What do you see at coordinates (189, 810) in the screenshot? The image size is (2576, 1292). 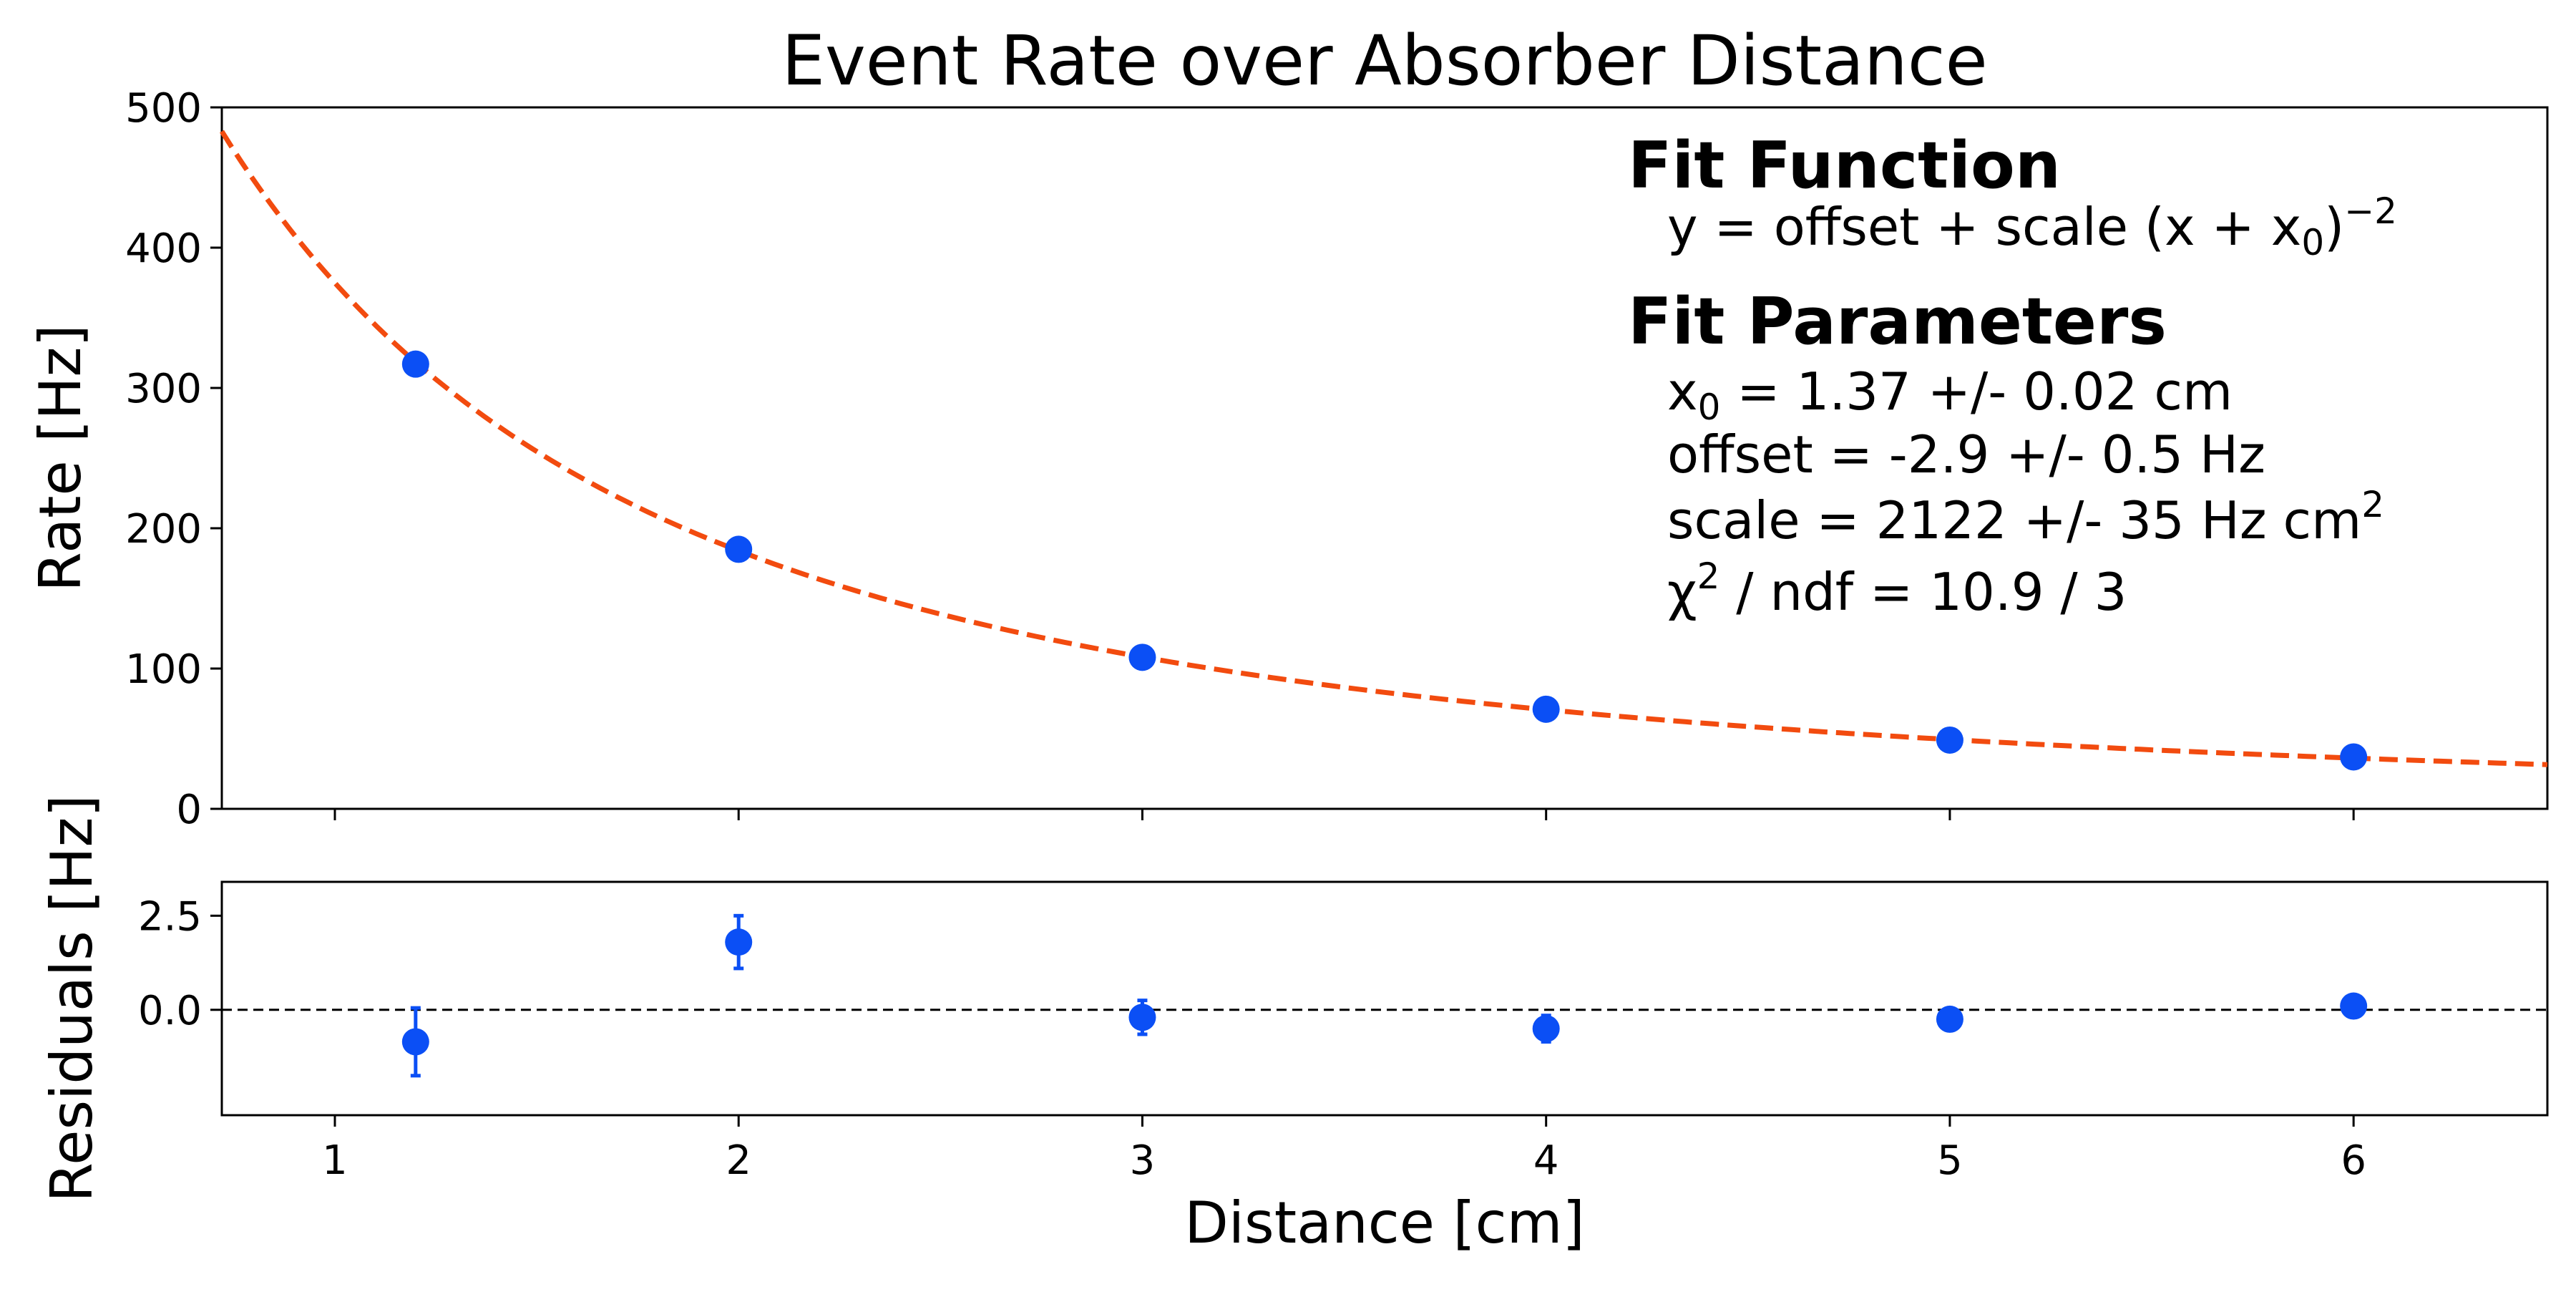 I see `main-y-tick-label: 0` at bounding box center [189, 810].